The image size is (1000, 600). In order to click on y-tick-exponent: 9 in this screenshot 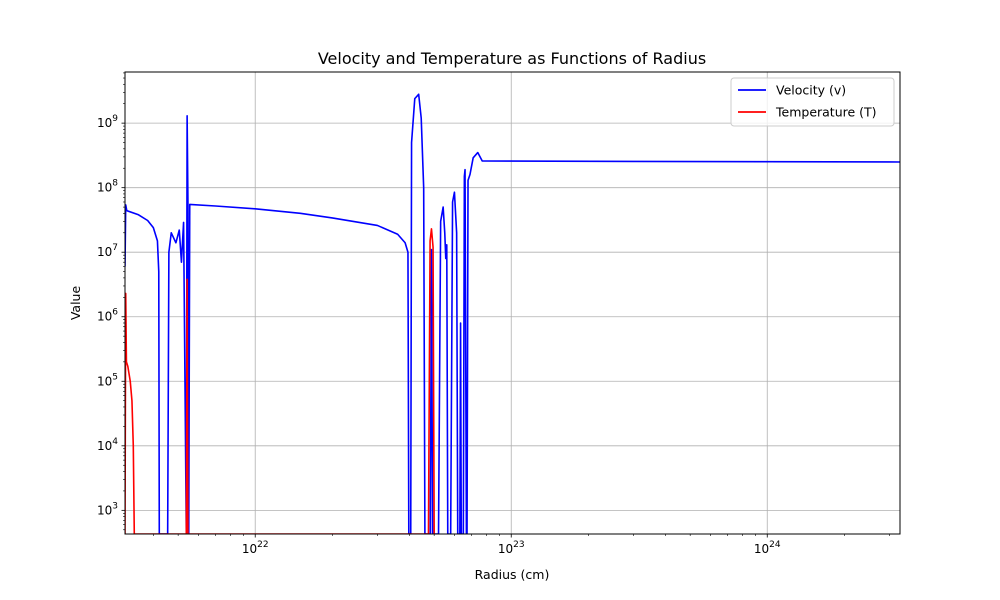, I will do `click(115, 119)`.